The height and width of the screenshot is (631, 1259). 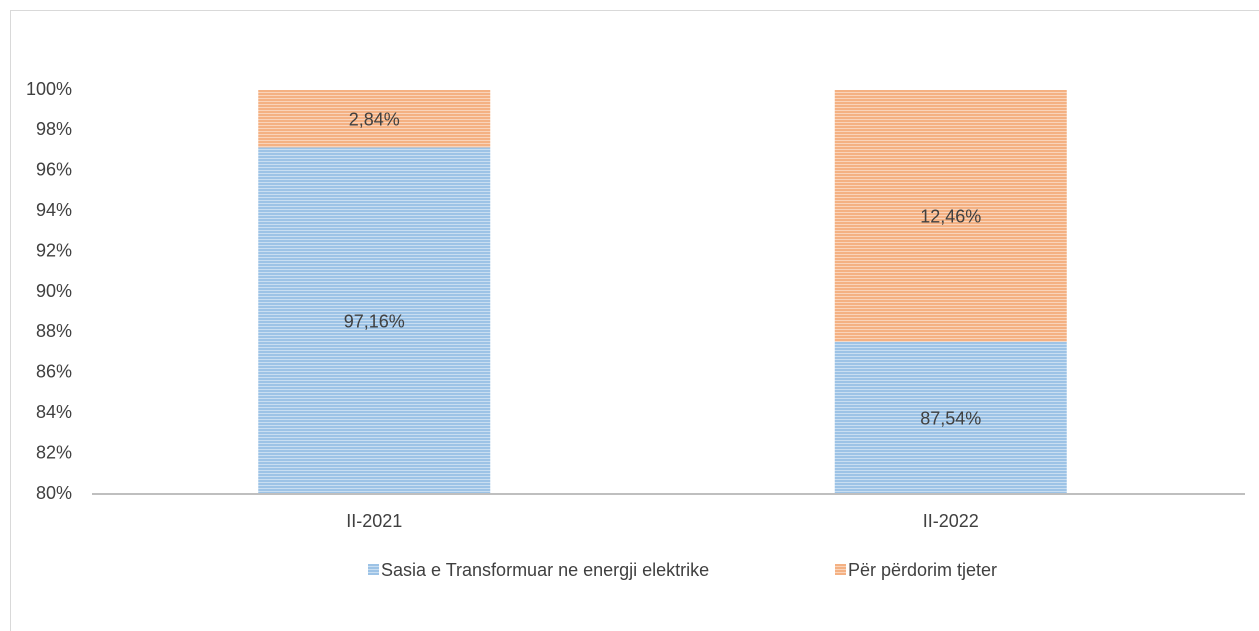 What do you see at coordinates (922, 570) in the screenshot?
I see `legend-label: Për përdorim tjeter` at bounding box center [922, 570].